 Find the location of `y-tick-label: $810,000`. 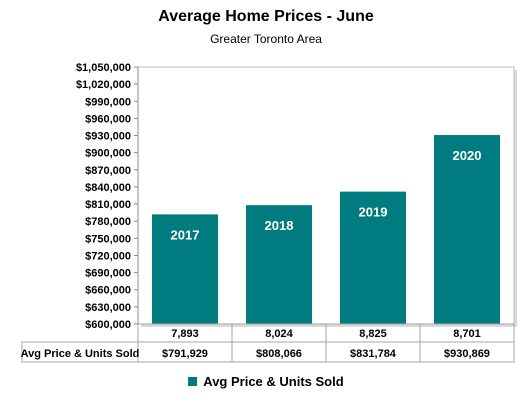

y-tick-label: $810,000 is located at coordinates (108, 205).